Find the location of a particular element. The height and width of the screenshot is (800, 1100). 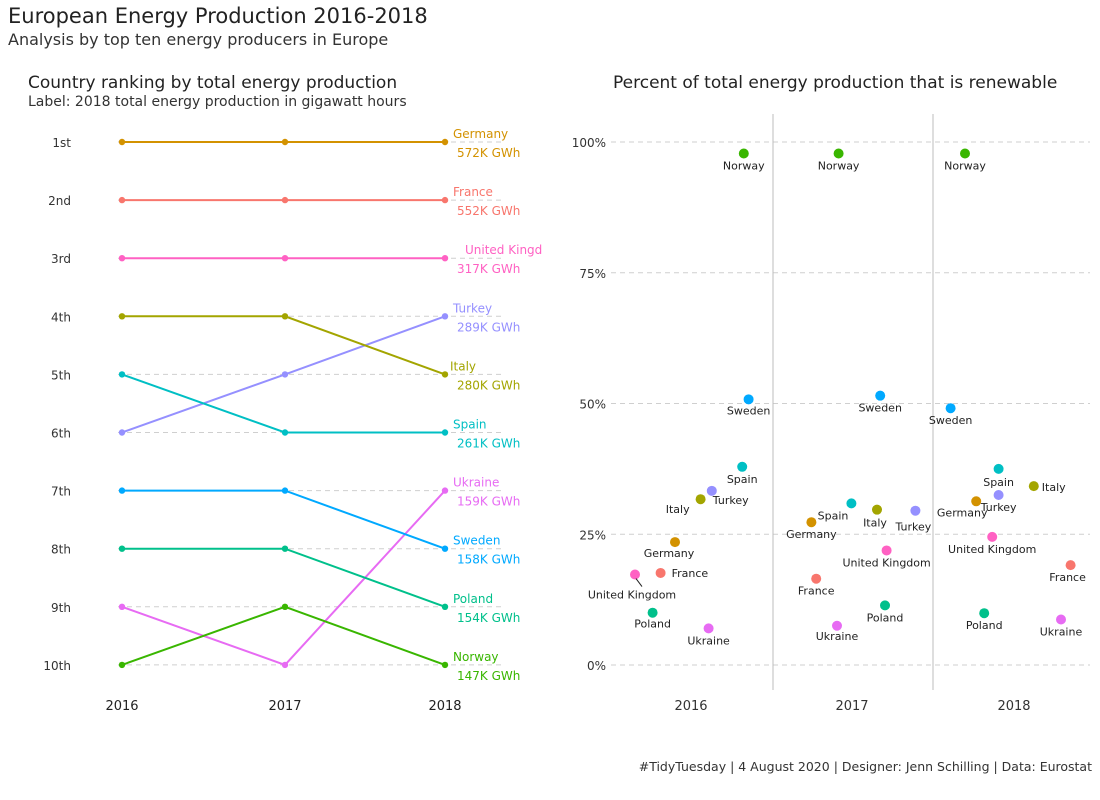

renewable-point-france-2016 is located at coordinates (660, 572).